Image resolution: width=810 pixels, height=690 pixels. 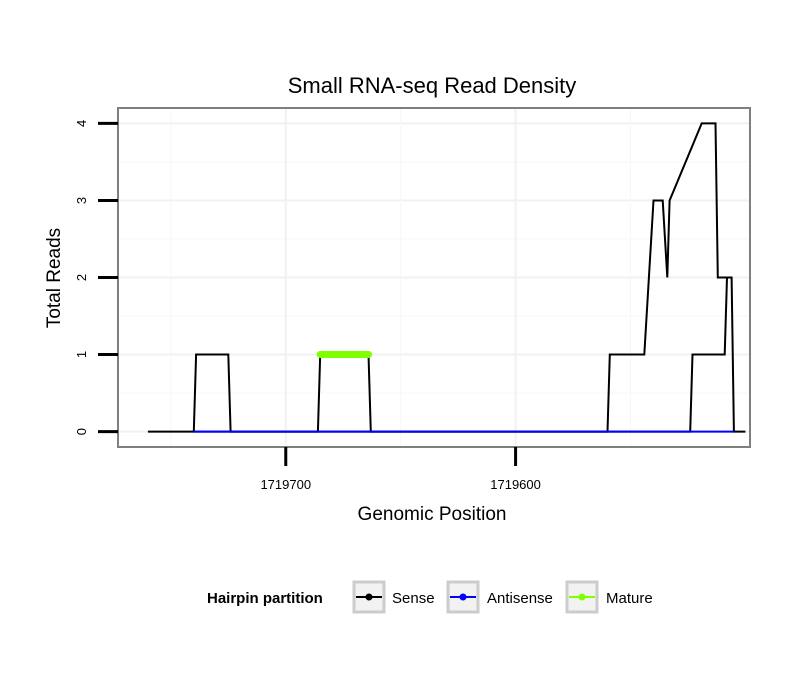 What do you see at coordinates (81, 123) in the screenshot?
I see `y-tick-label: 4` at bounding box center [81, 123].